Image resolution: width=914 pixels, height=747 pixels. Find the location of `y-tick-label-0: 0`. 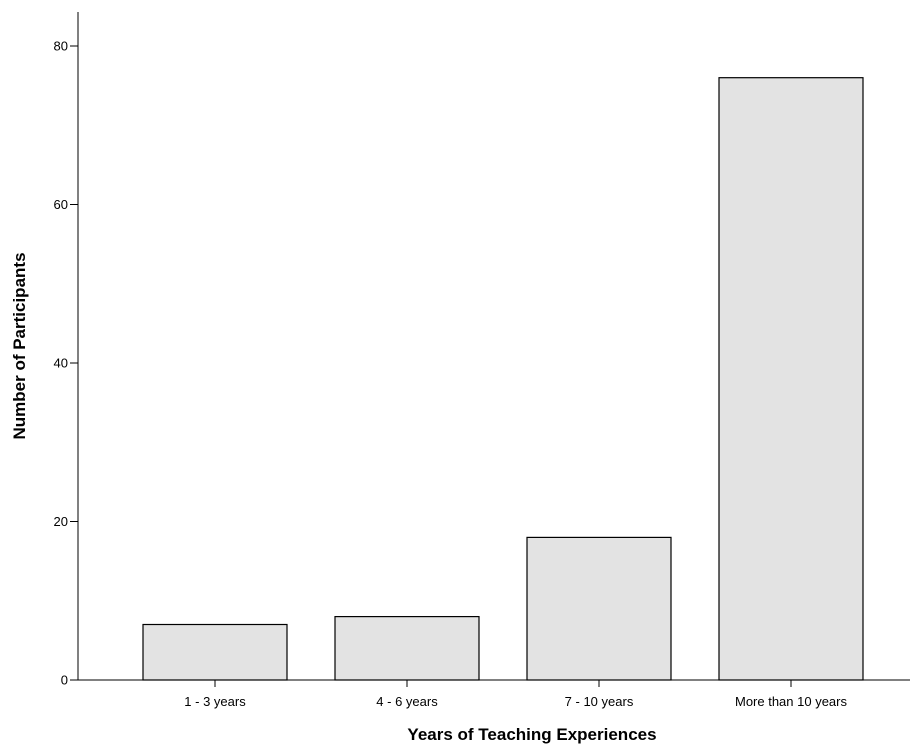

y-tick-label-0: 0 is located at coordinates (64, 680).